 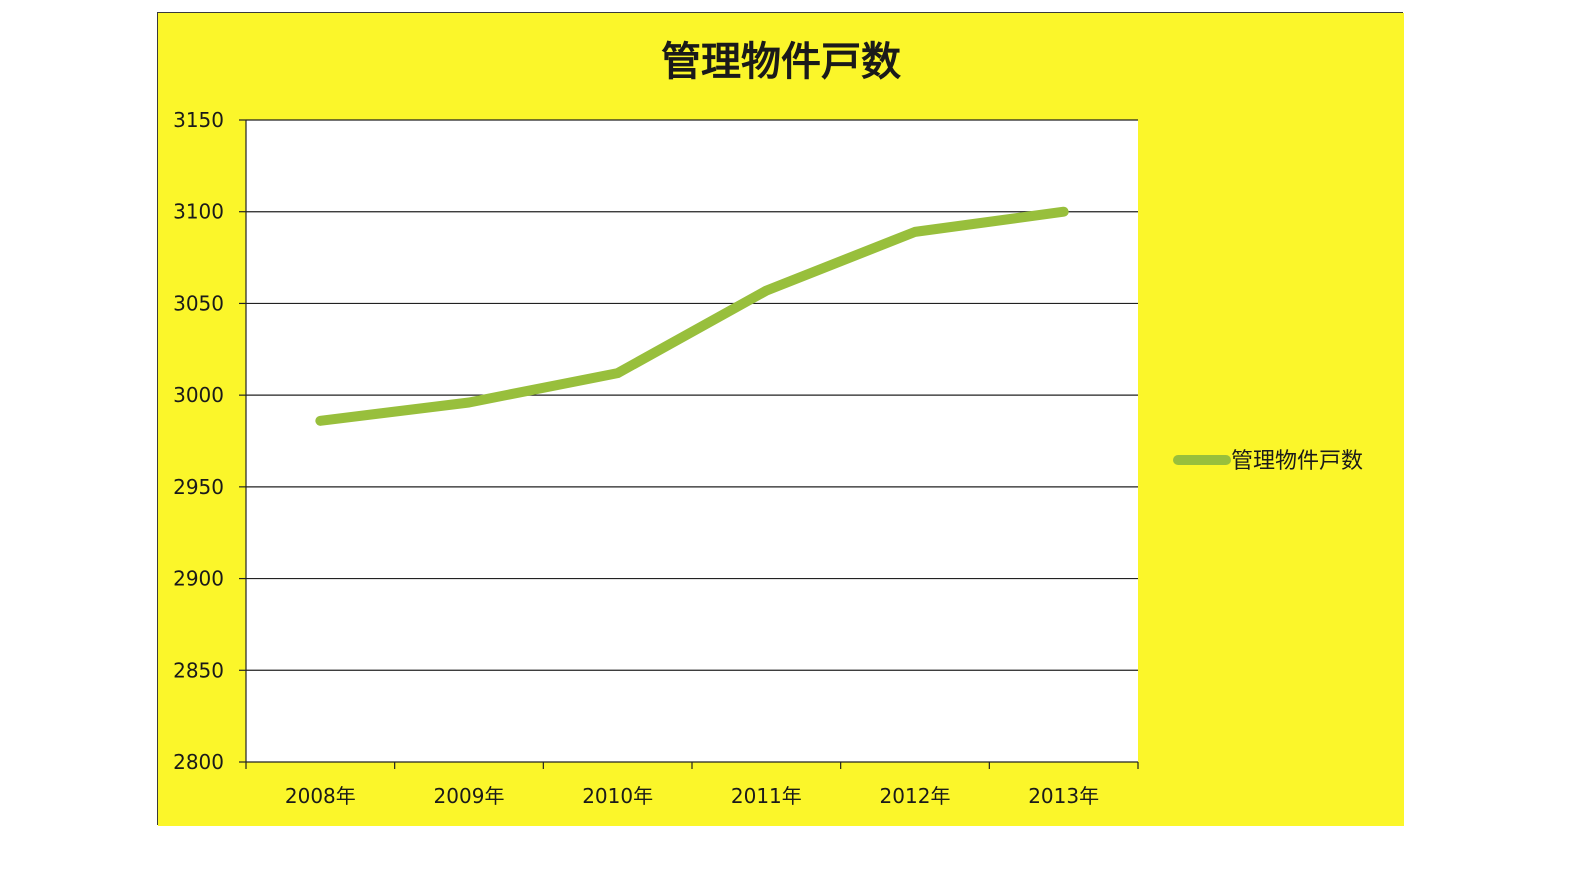 What do you see at coordinates (198, 120) in the screenshot?
I see `y-tick-label: 3150` at bounding box center [198, 120].